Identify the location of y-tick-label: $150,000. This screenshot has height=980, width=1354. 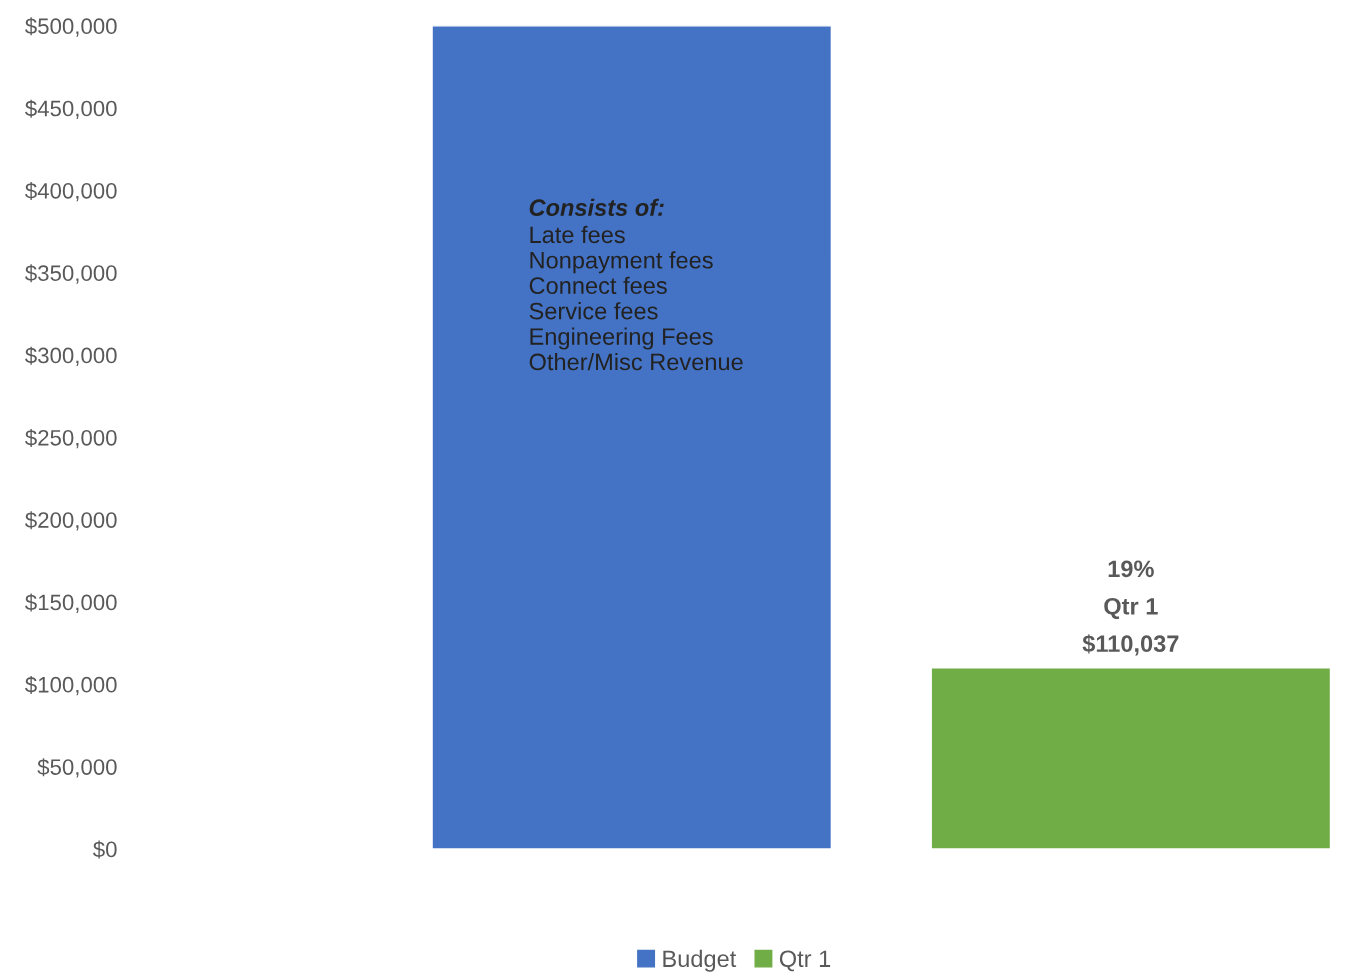
(71, 603).